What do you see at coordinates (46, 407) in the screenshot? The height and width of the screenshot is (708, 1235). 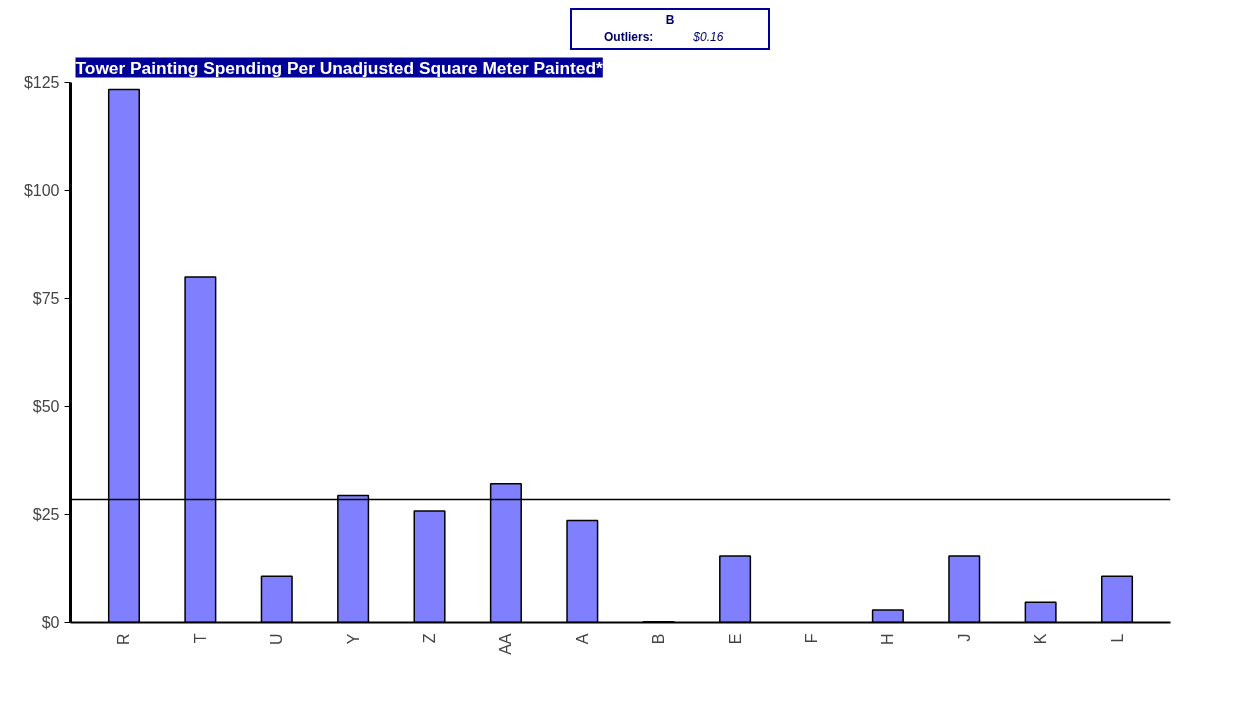 I see `y-tick-label: $50` at bounding box center [46, 407].